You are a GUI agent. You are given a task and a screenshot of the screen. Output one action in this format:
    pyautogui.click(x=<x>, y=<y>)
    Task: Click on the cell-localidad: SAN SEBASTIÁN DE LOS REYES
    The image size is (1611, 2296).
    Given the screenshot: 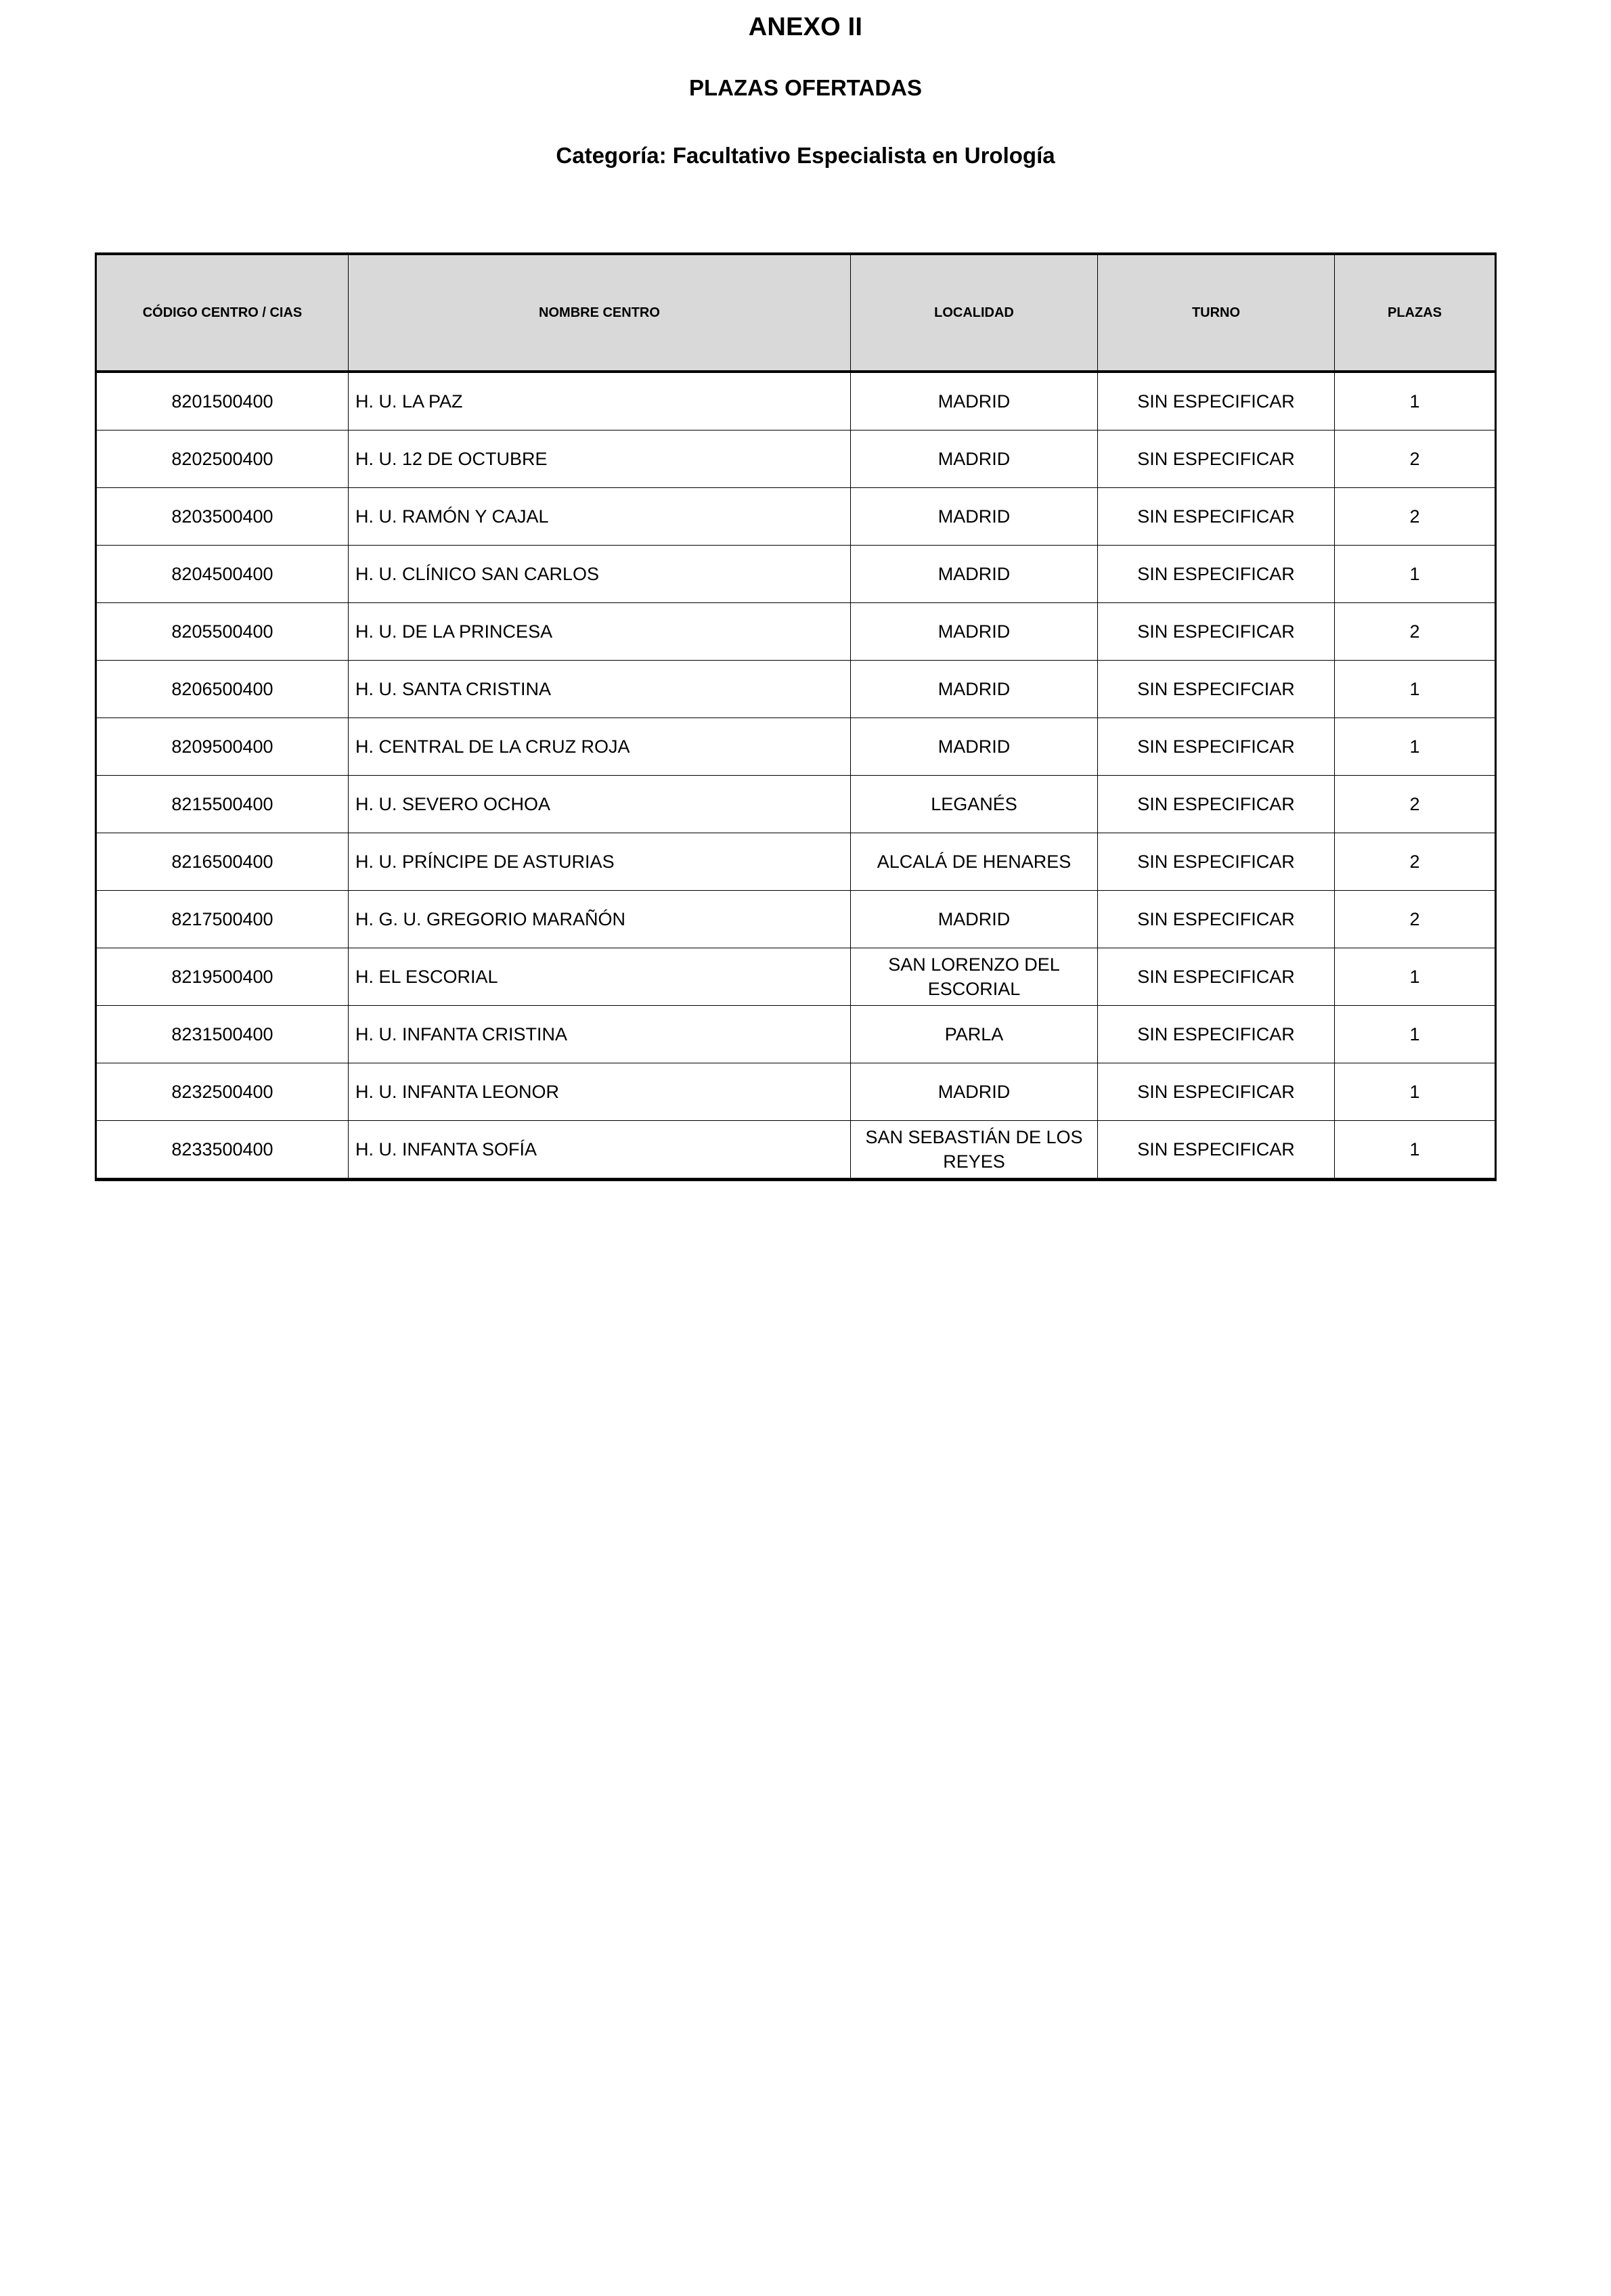 What is the action you would take?
    pyautogui.click(x=974, y=1150)
    